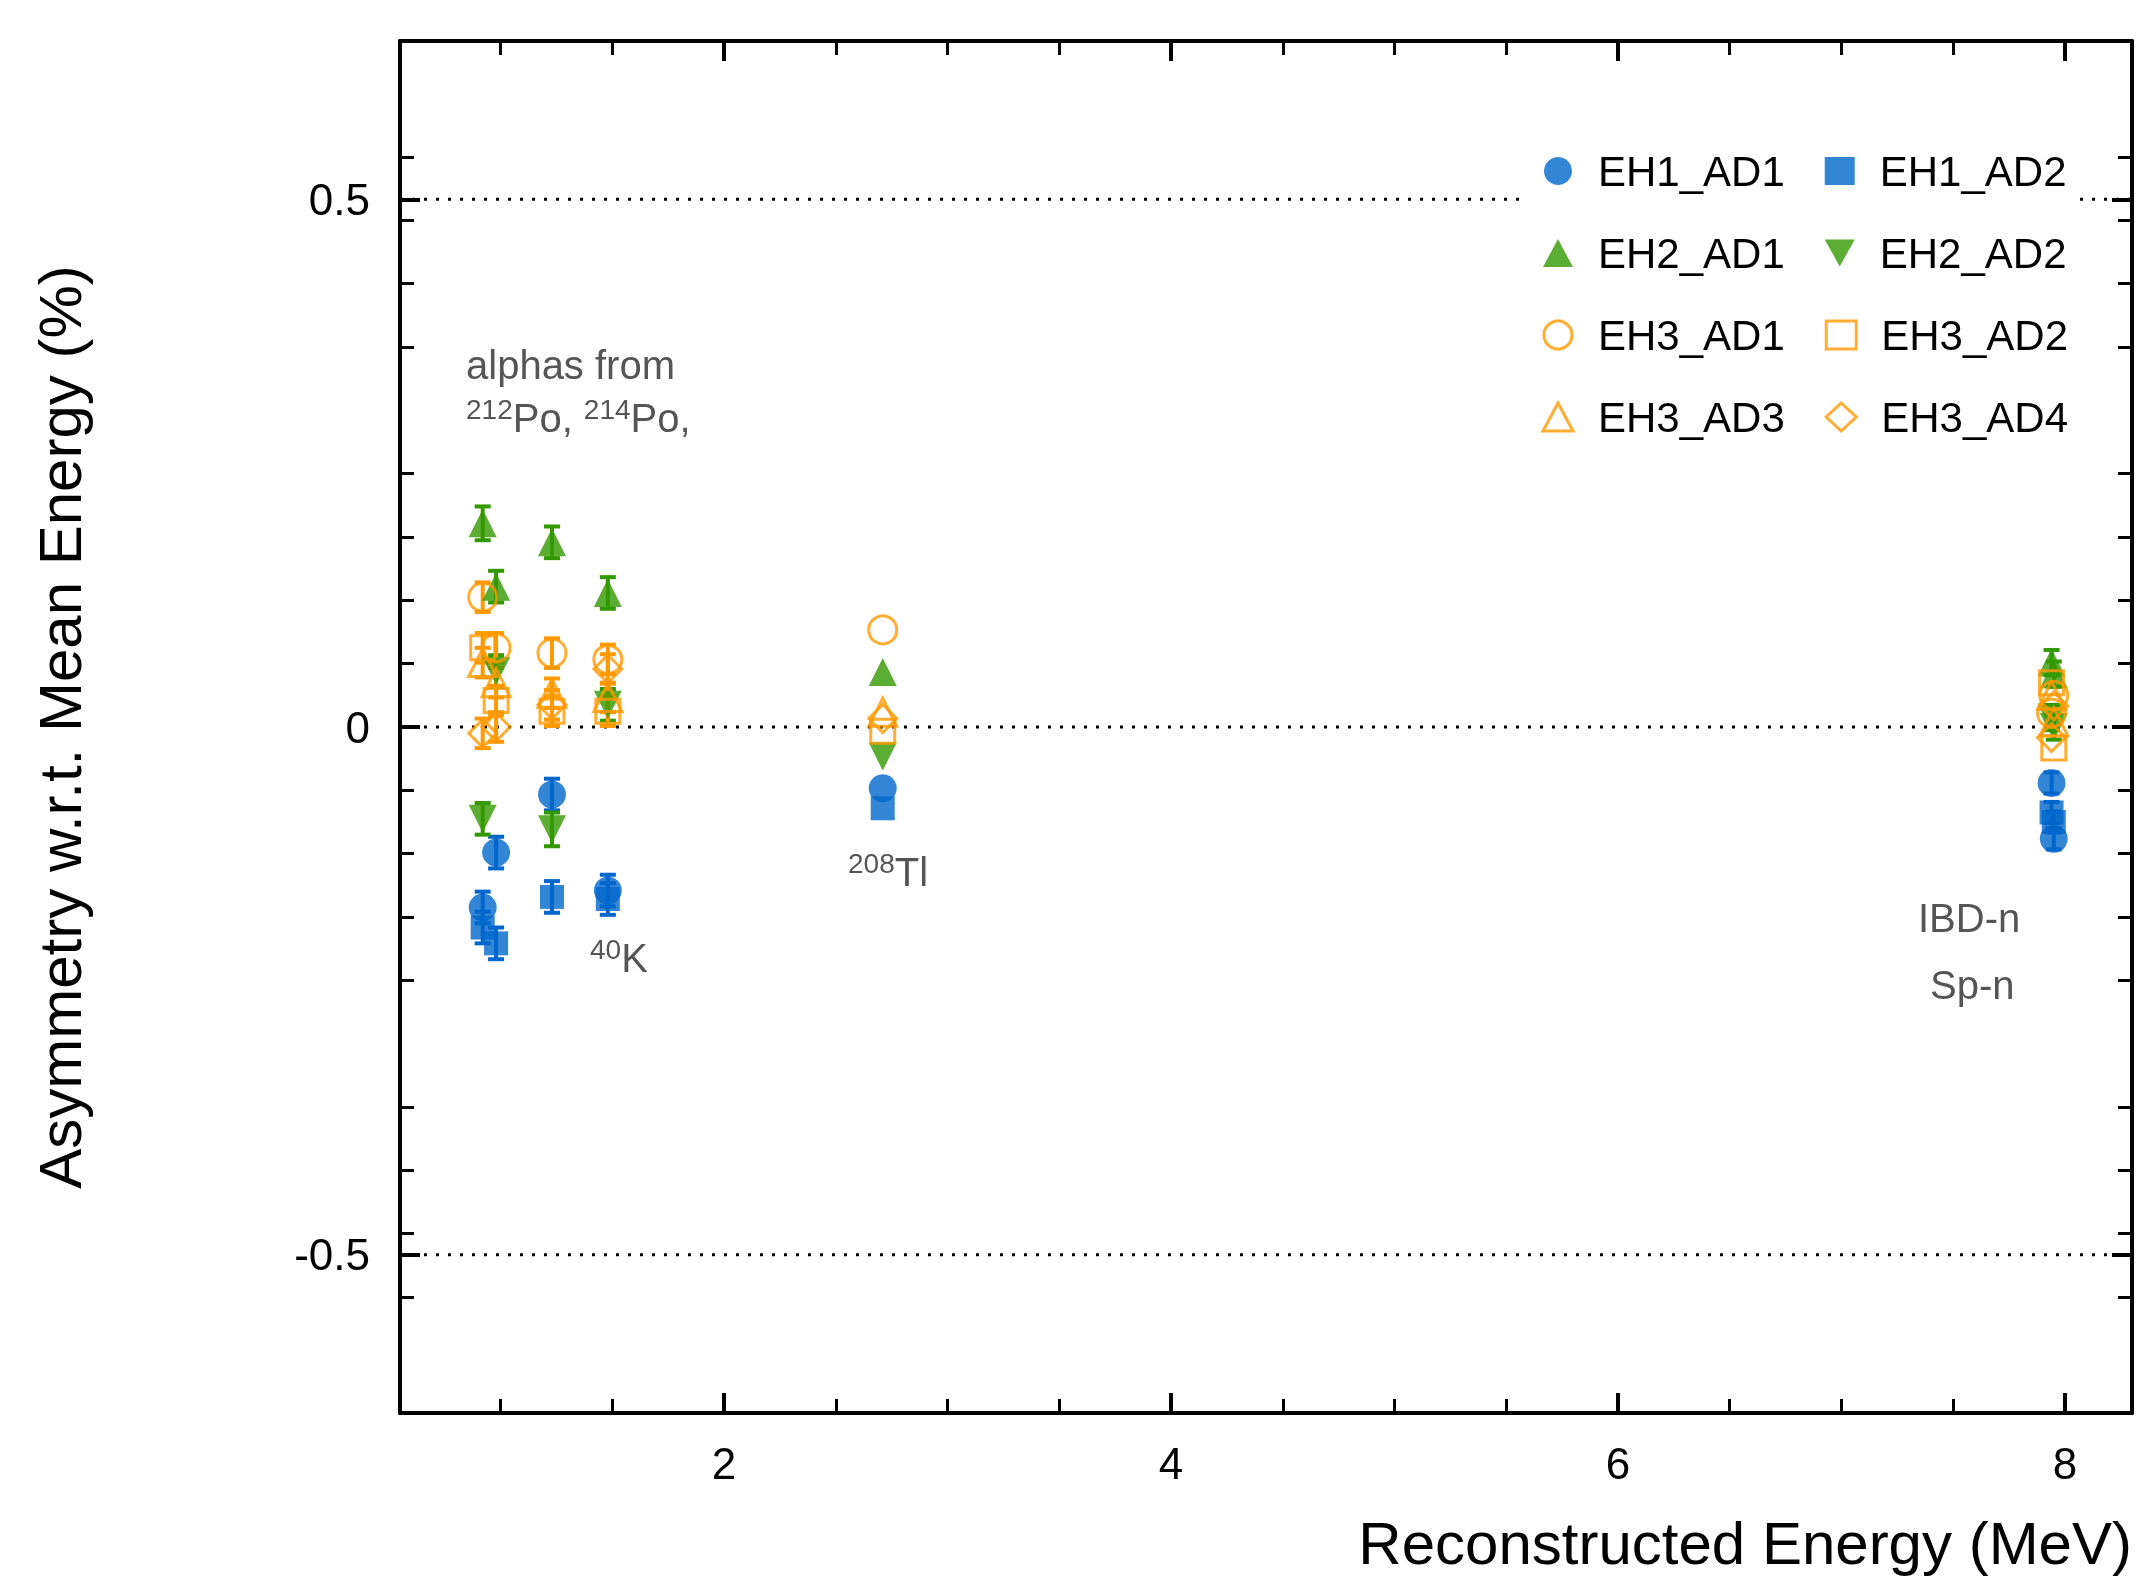 Image resolution: width=2138 pixels, height=1591 pixels. What do you see at coordinates (1618, 1463) in the screenshot?
I see `x-tick-label: 6` at bounding box center [1618, 1463].